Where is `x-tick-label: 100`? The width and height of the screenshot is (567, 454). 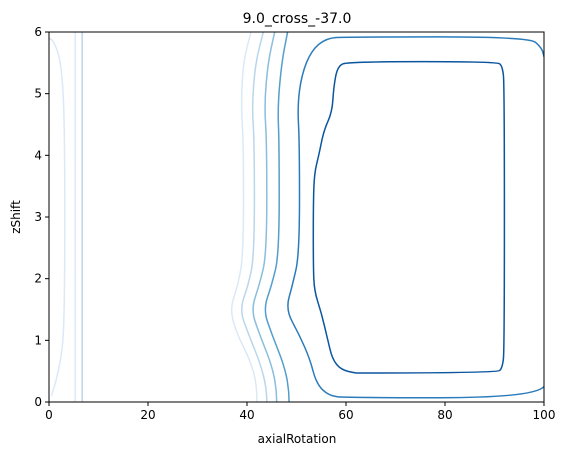 x-tick-label: 100 is located at coordinates (544, 415).